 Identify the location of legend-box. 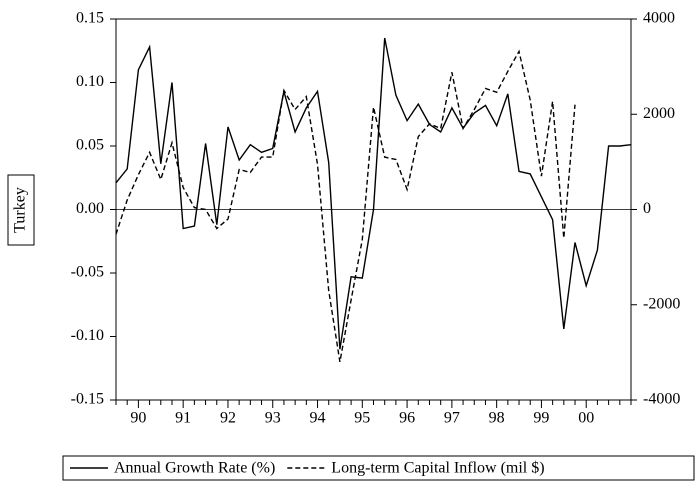
(378, 468).